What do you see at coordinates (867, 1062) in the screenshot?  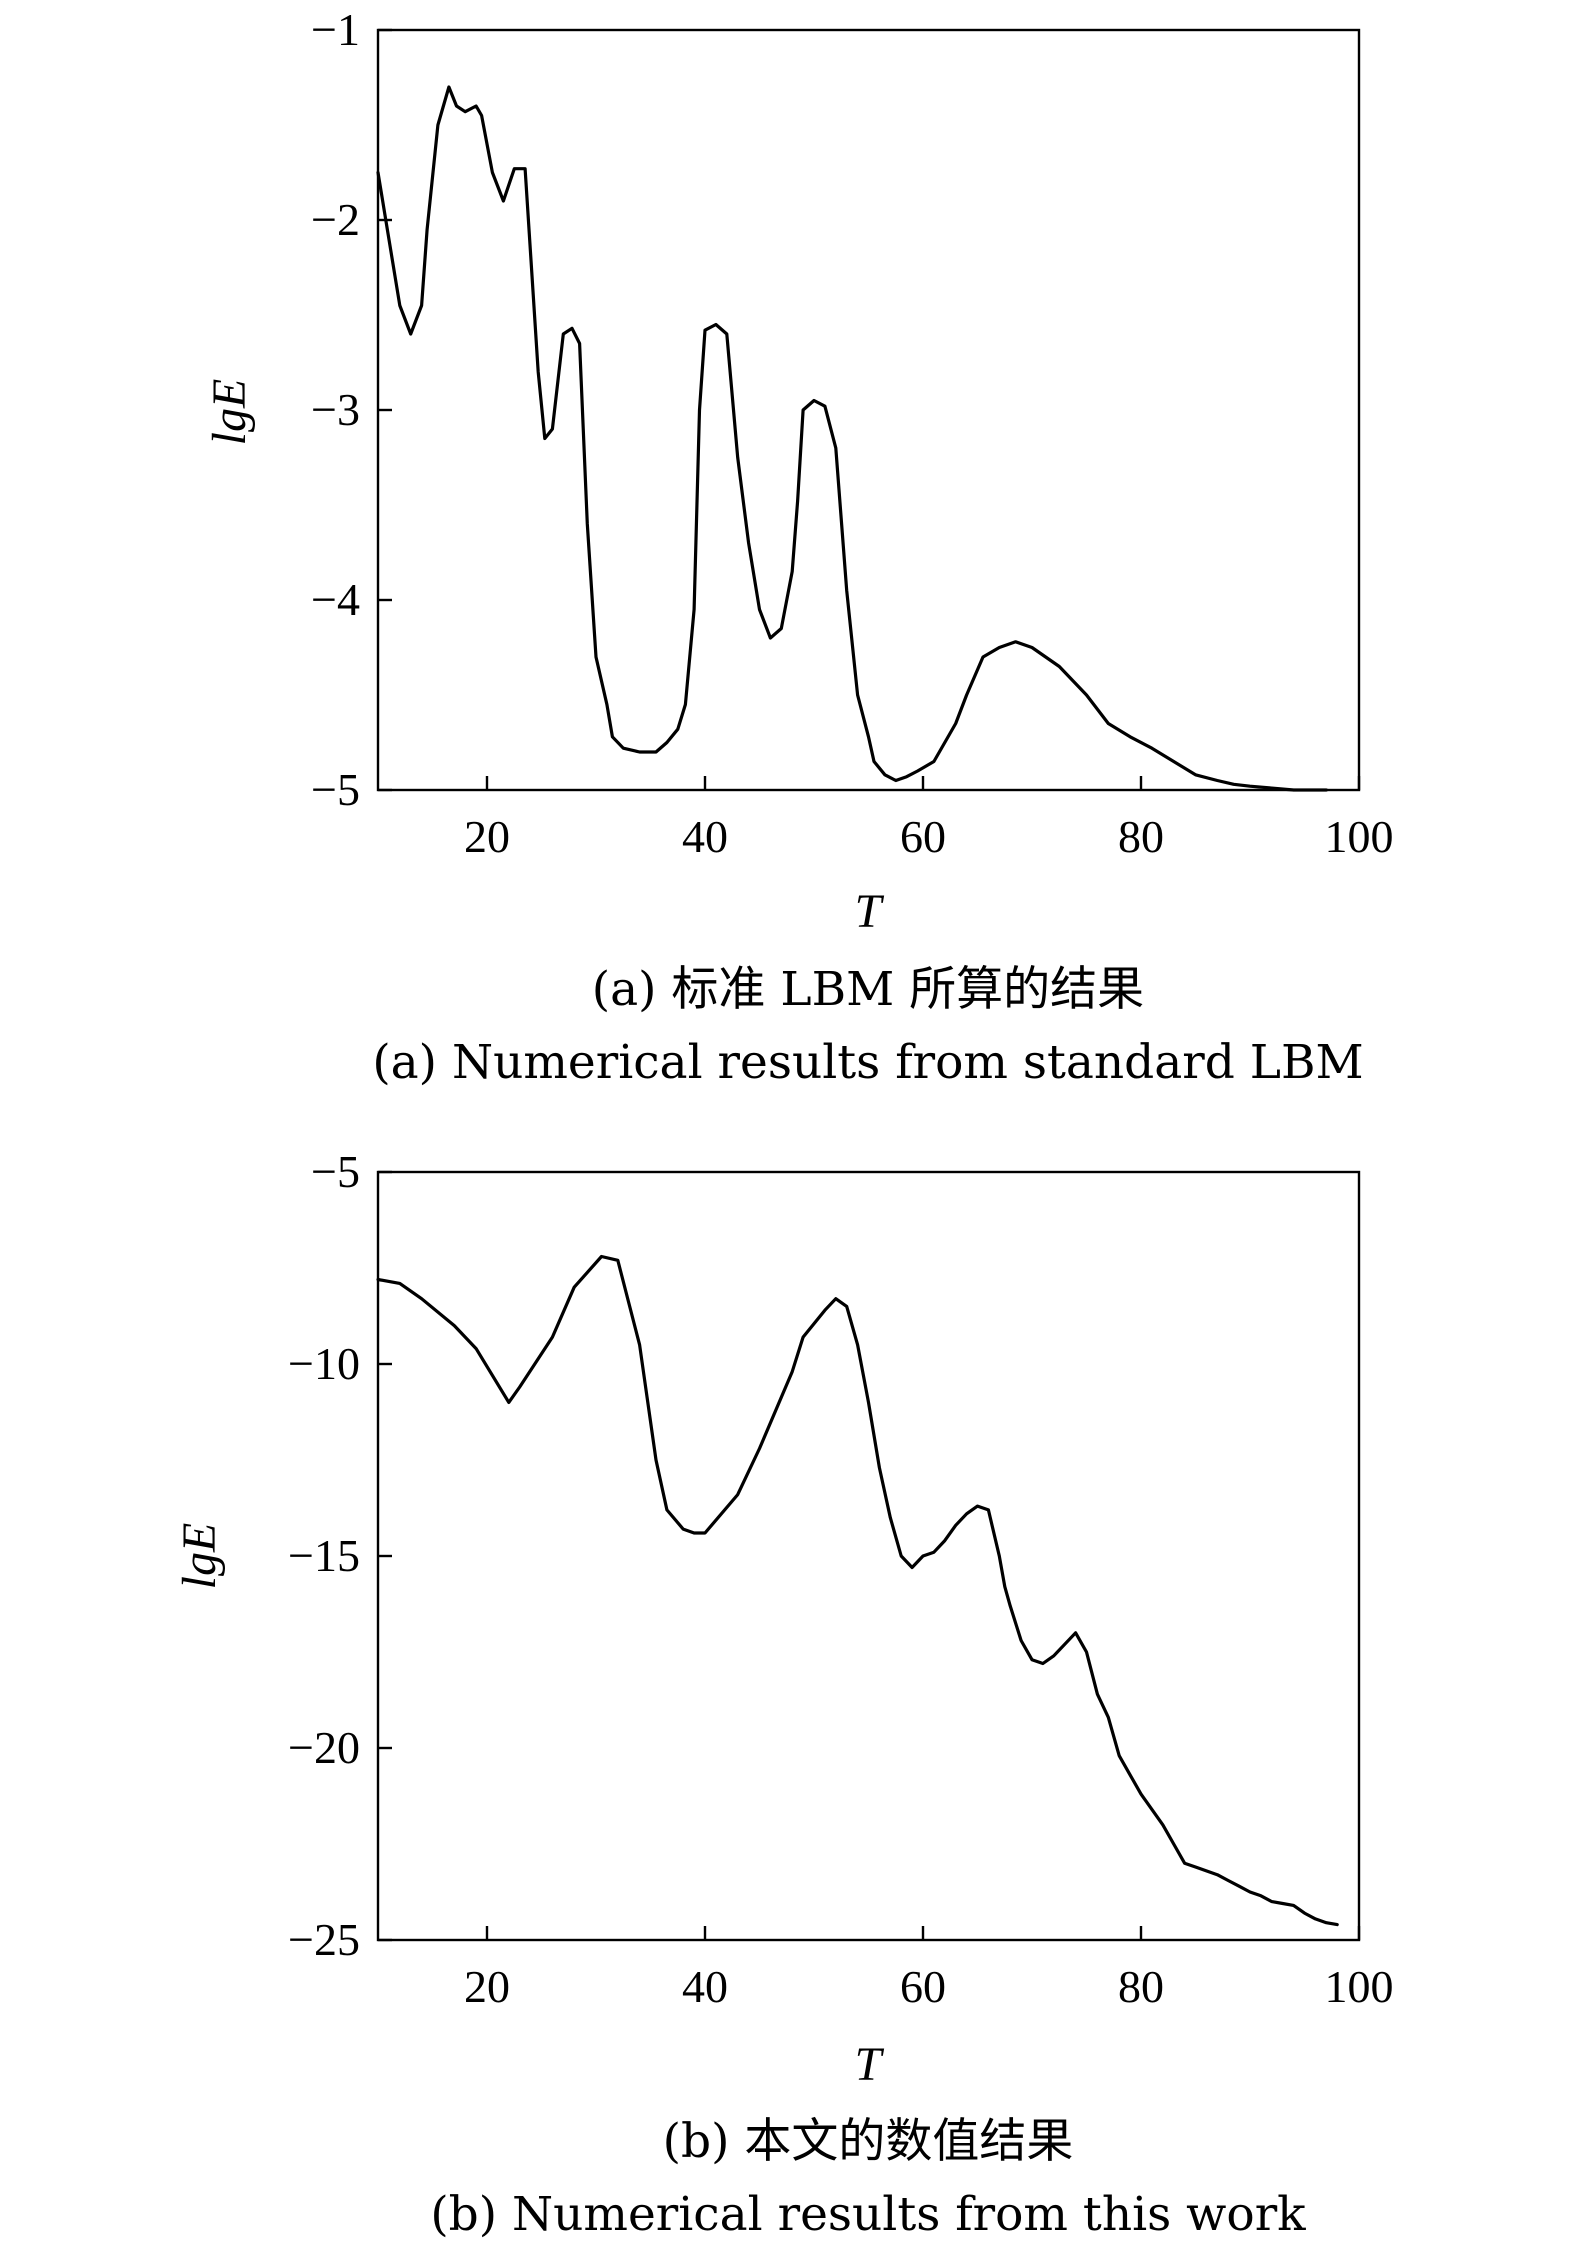 I see `caption-en-a: (a) Numerical results from standard LBM` at bounding box center [867, 1062].